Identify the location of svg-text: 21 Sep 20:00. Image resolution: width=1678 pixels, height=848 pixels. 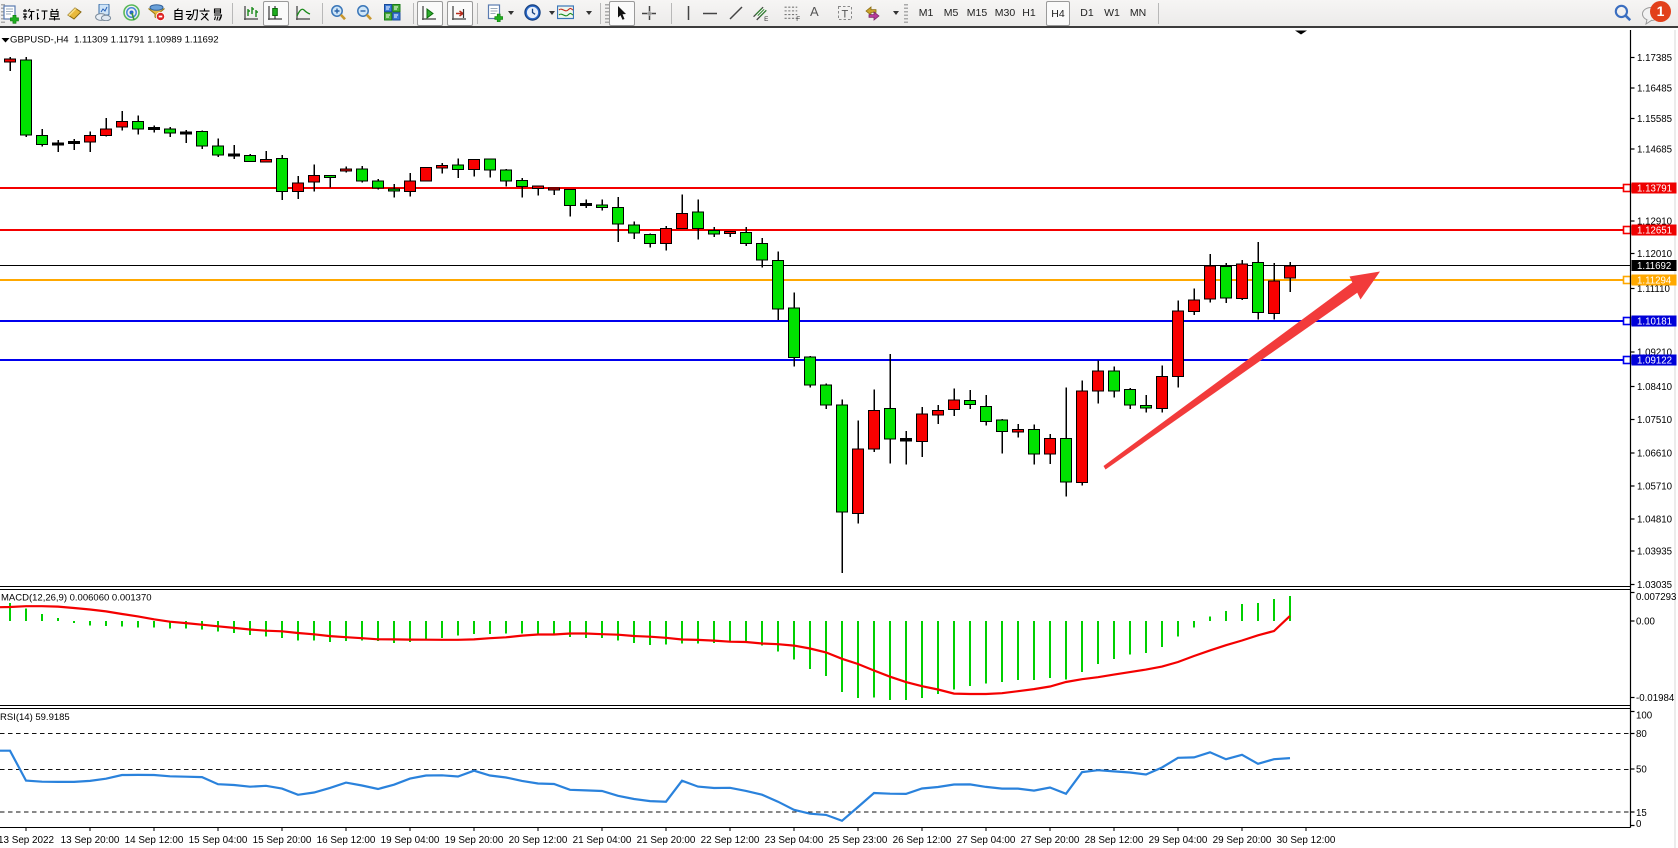
(666, 840).